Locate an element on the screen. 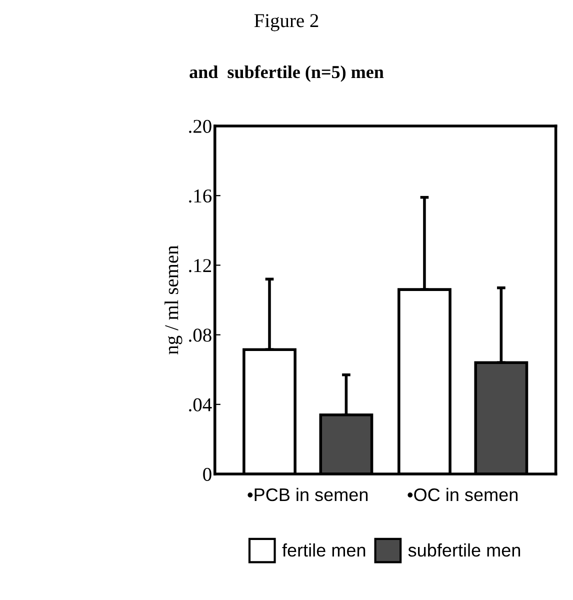  x-tick-label: •OC in semen is located at coordinates (463, 495).